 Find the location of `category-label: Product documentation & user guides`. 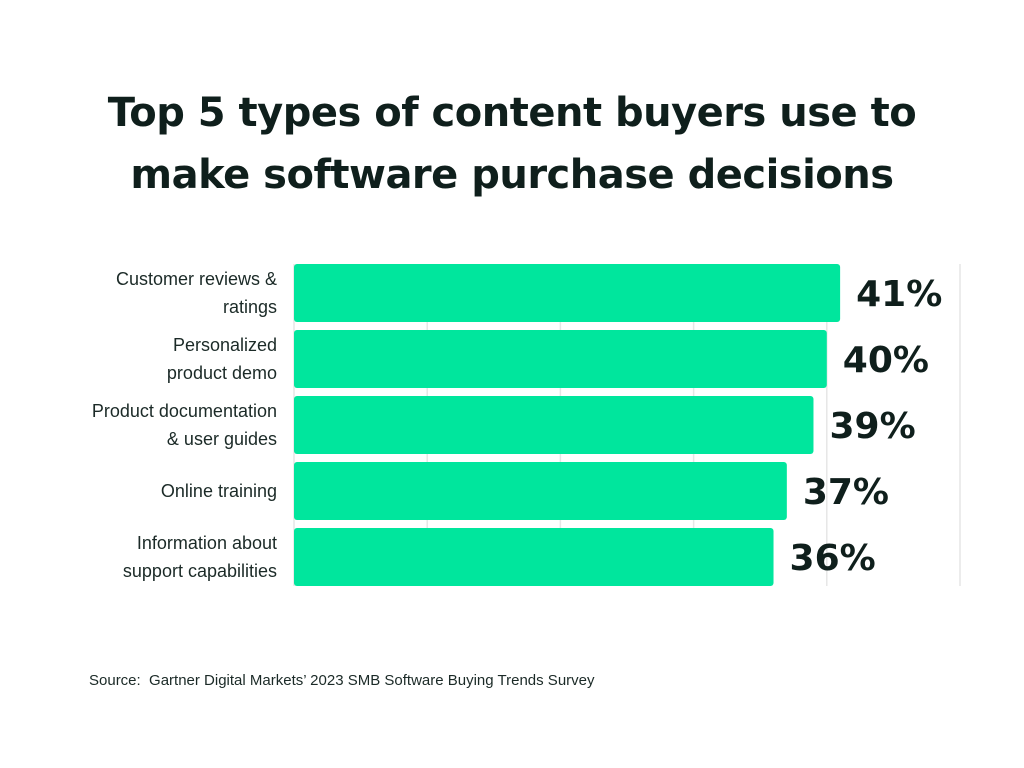

category-label: Product documentation & user guides is located at coordinates (184, 425).